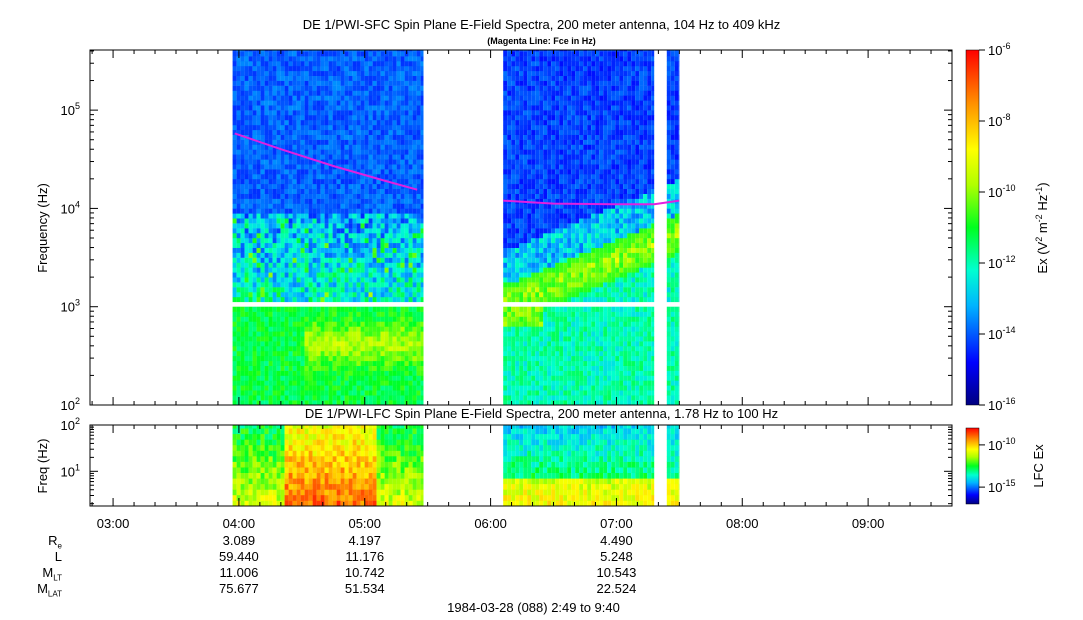 The image size is (1083, 620). What do you see at coordinates (541, 41) in the screenshot?
I see `top-chart-subtitle: (Magenta Line: Fce in Hz)` at bounding box center [541, 41].